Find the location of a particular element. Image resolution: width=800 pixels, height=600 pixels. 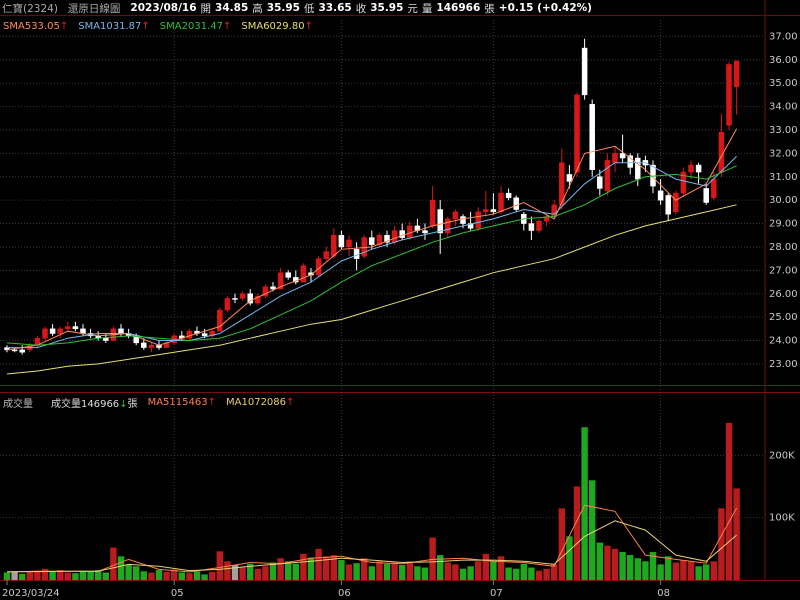

legend-value: 31.87 is located at coordinates (127, 26).